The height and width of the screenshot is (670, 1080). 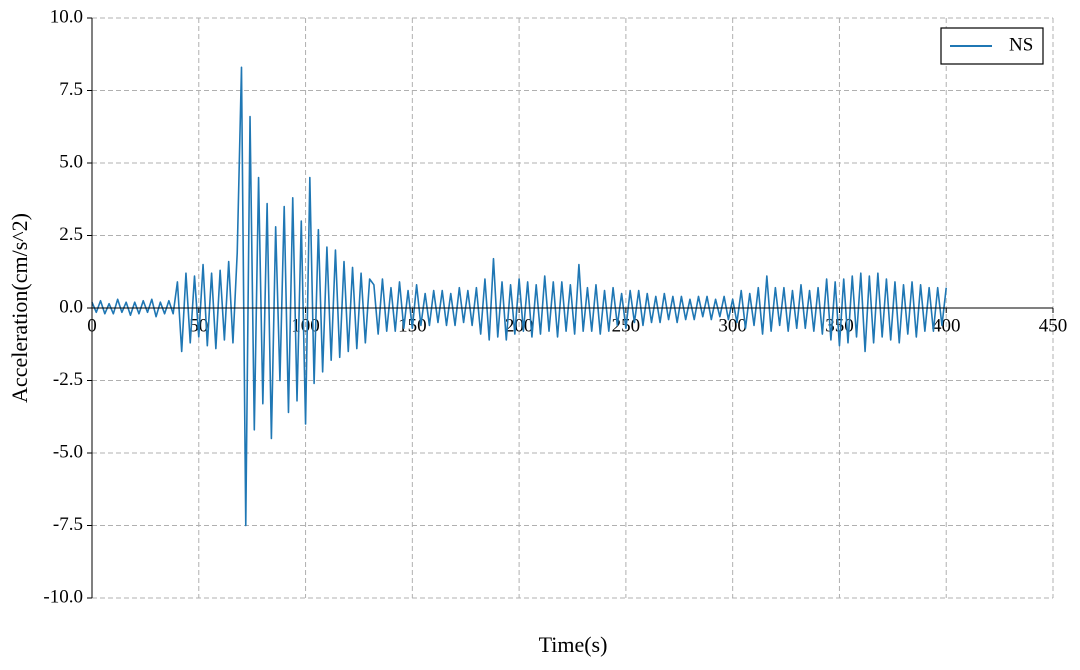 What do you see at coordinates (573, 644) in the screenshot?
I see `x-axis-label: Time(s)` at bounding box center [573, 644].